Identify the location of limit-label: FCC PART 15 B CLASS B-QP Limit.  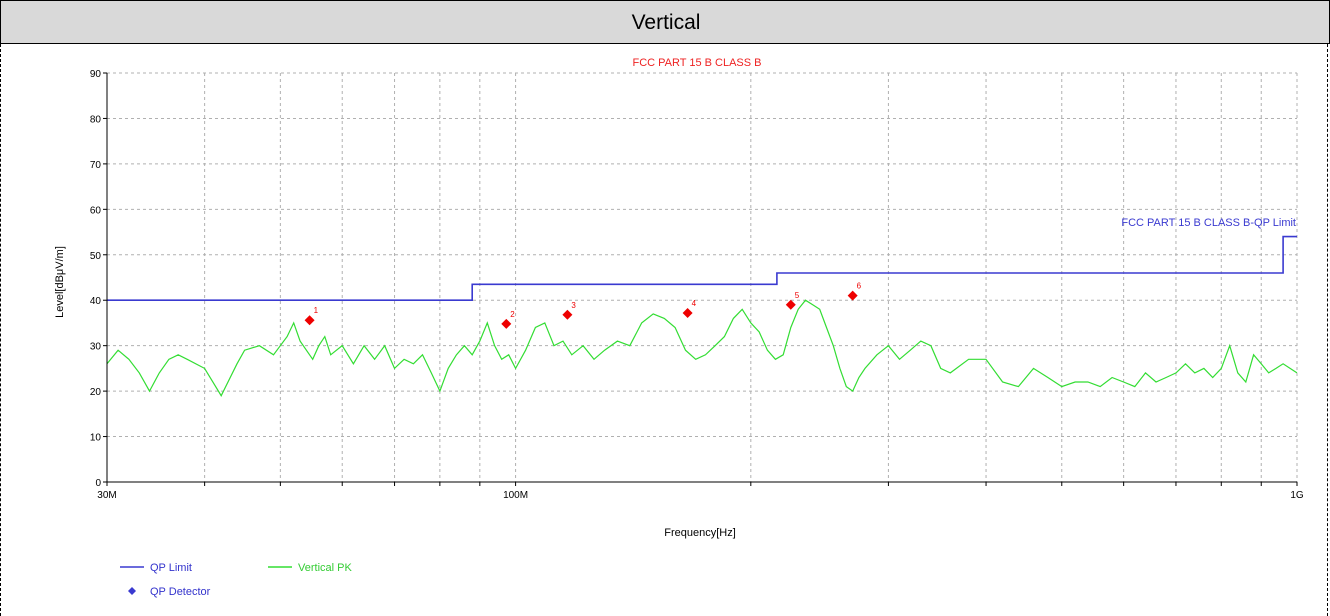
(1208, 223).